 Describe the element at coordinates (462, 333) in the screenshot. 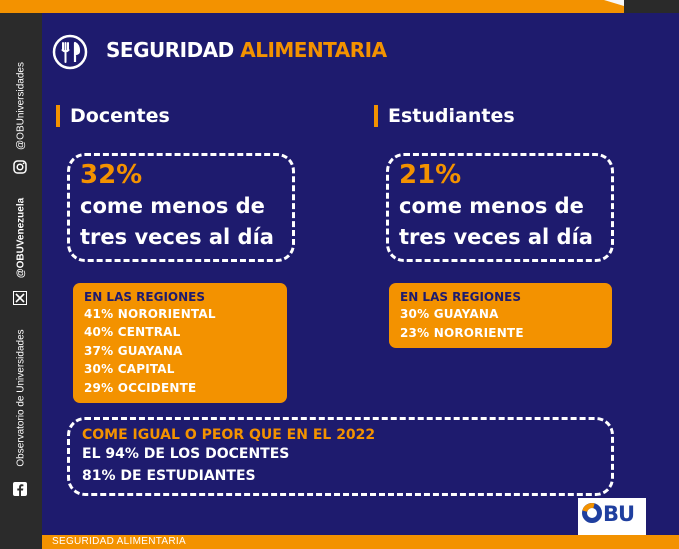

I see `estudiantes-region-item: 23% NORORIENTE` at that location.